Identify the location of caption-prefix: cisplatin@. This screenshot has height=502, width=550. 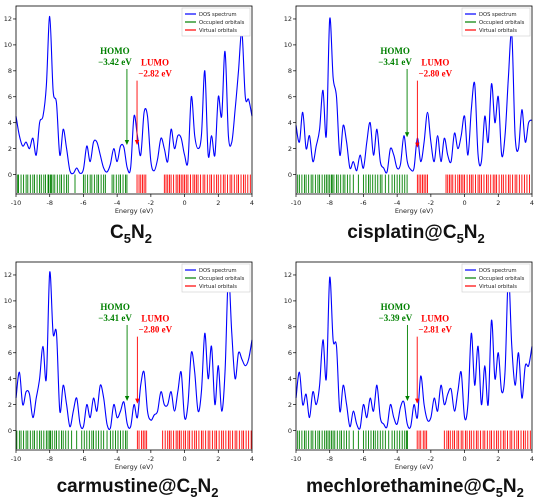
(395, 232).